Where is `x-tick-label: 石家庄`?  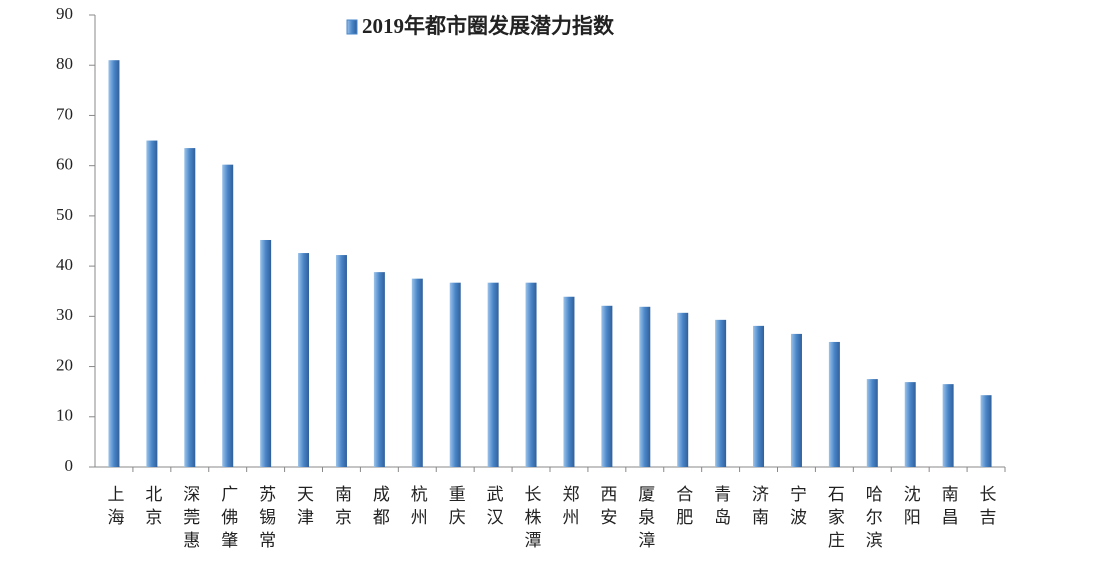 x-tick-label: 石家庄 is located at coordinates (835, 519).